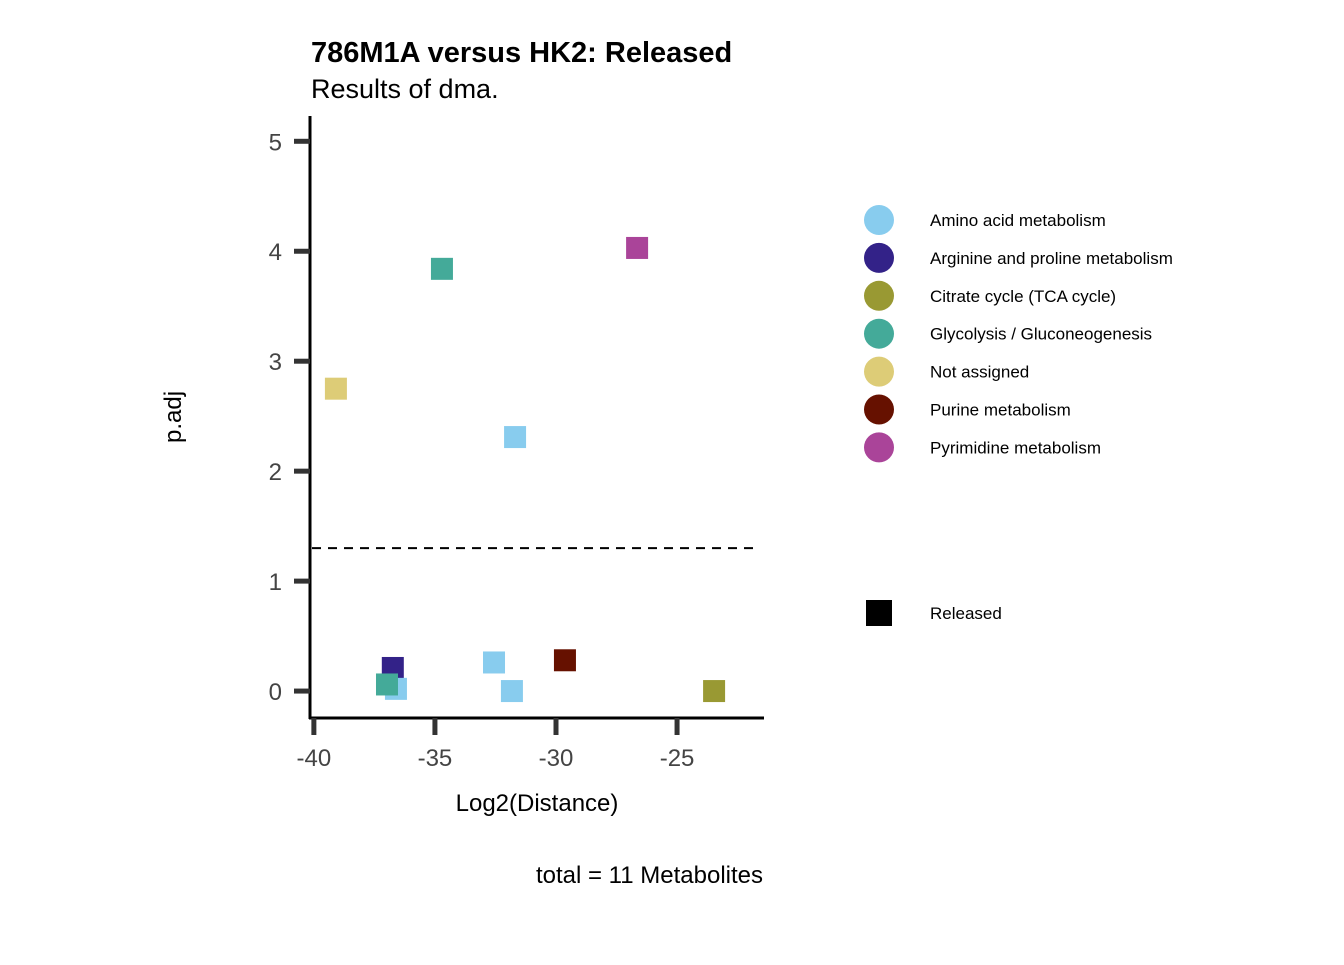  Describe the element at coordinates (173, 417) in the screenshot. I see `y-axis-label: p.adj` at that location.